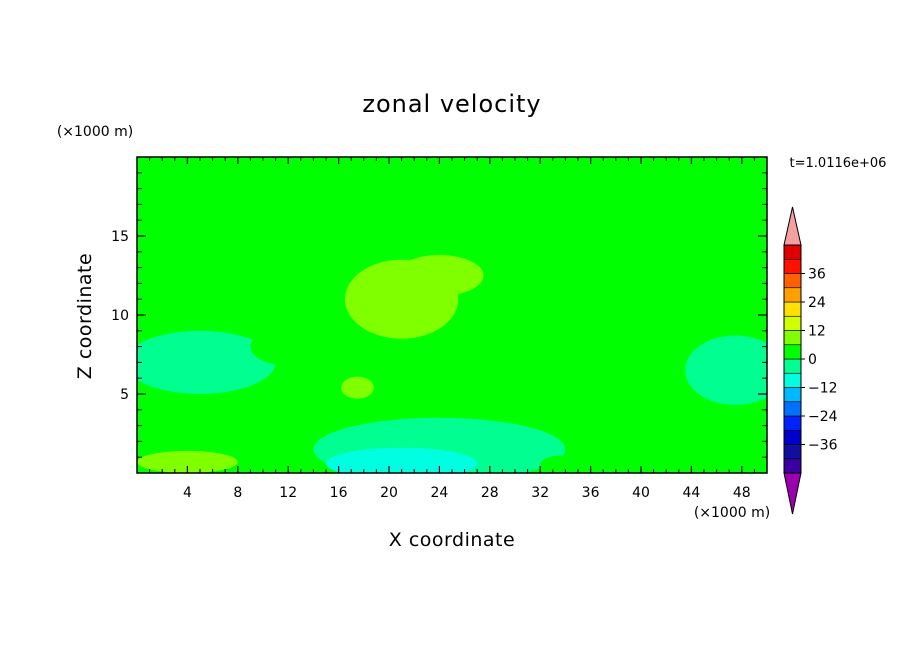 This screenshot has width=904, height=654. I want to click on y-tick-label: 5, so click(124, 395).